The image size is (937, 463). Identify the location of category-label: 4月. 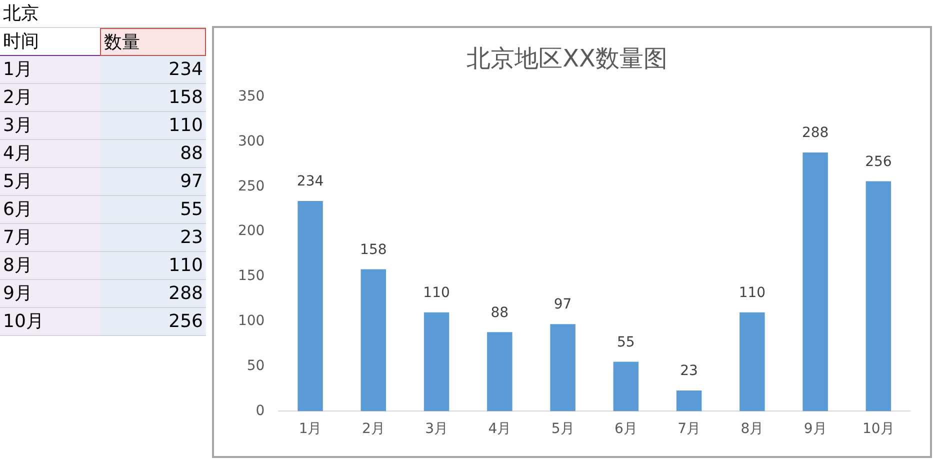
(17, 153).